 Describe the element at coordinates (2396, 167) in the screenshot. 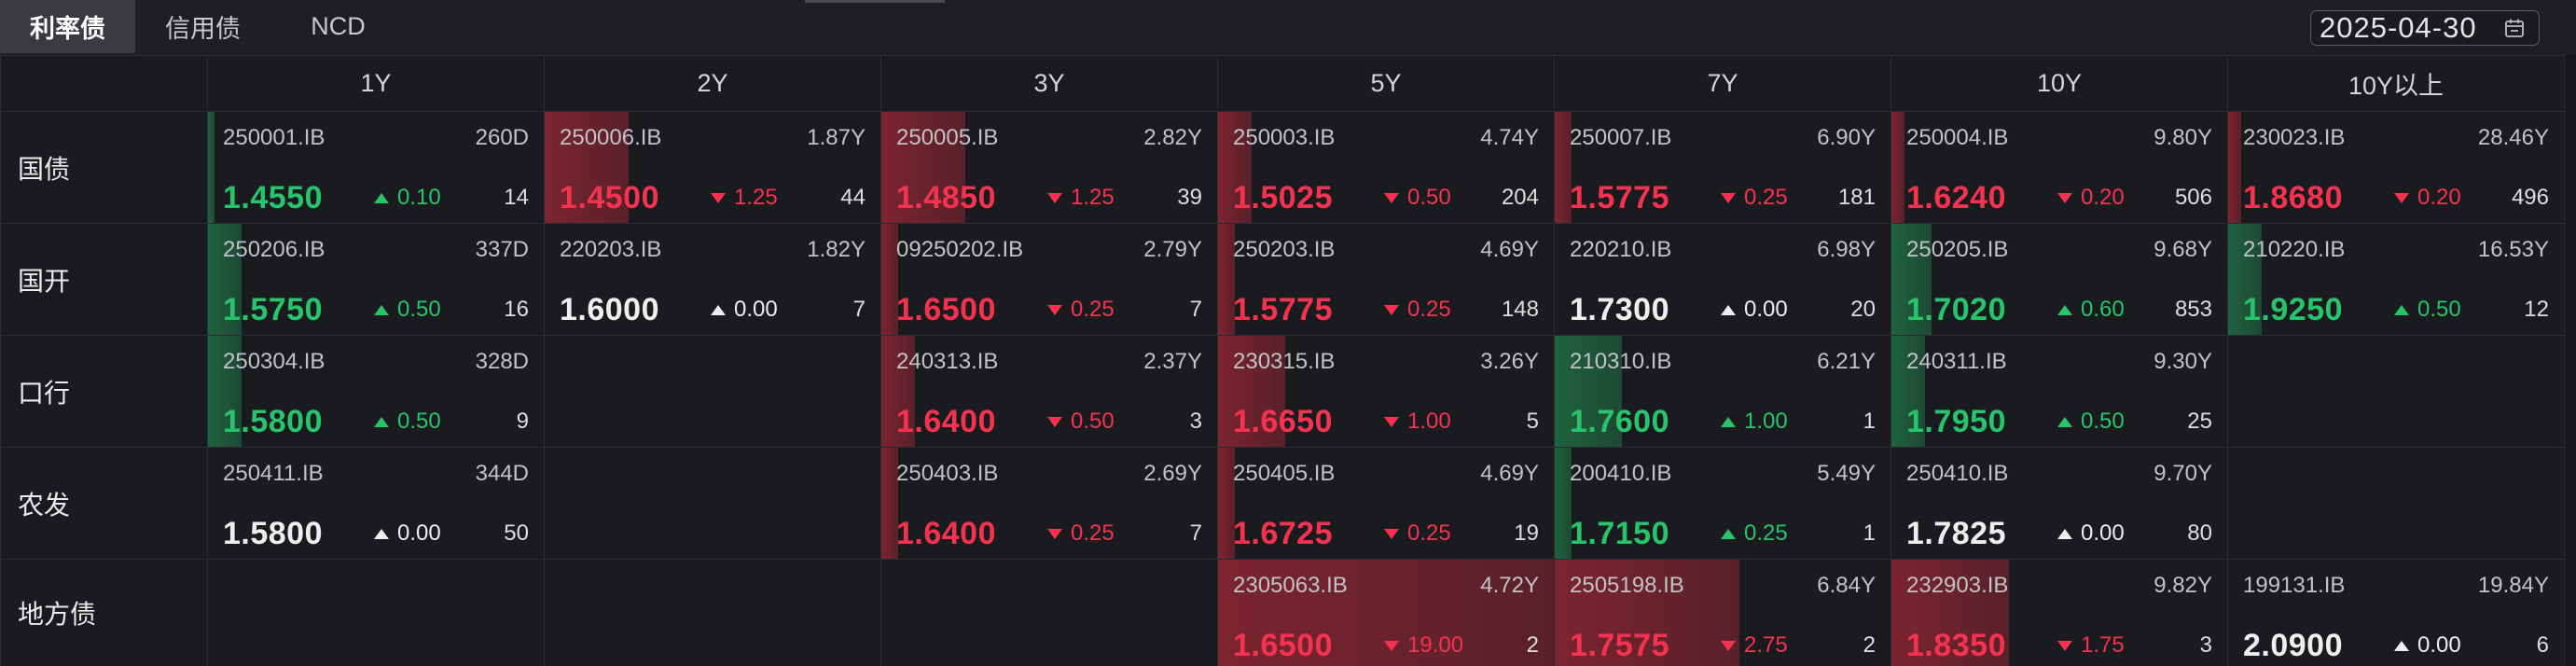

I see `quote-cell: 230023.IB 28.46Y 1.8680 0.20 496` at that location.